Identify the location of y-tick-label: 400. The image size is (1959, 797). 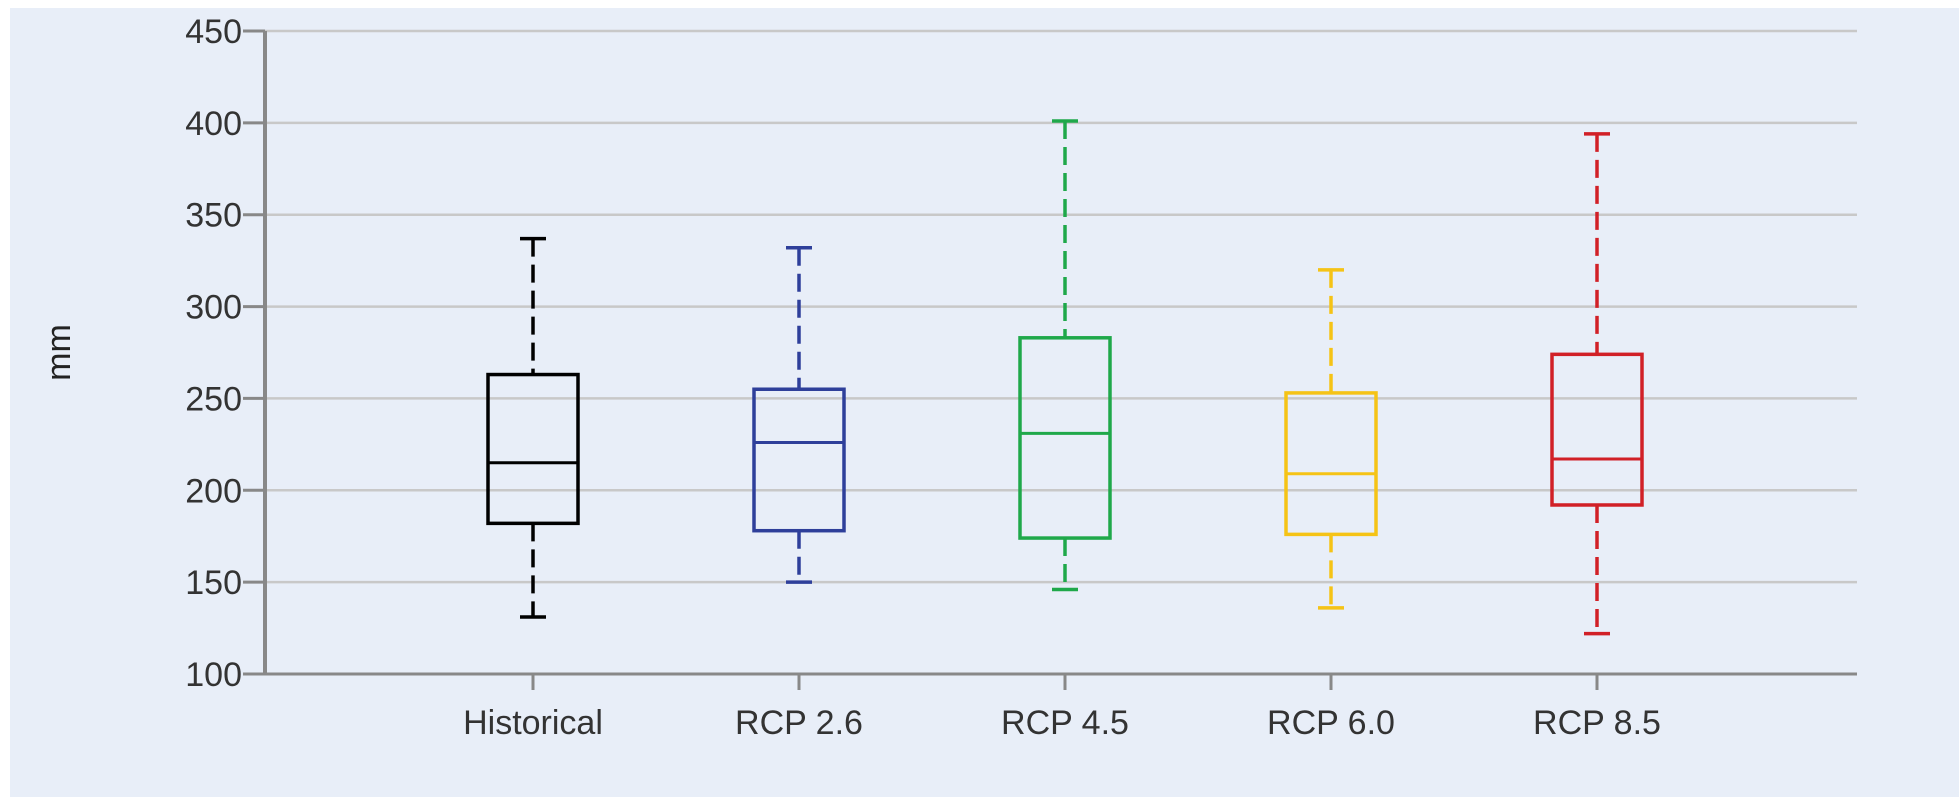
(213, 124).